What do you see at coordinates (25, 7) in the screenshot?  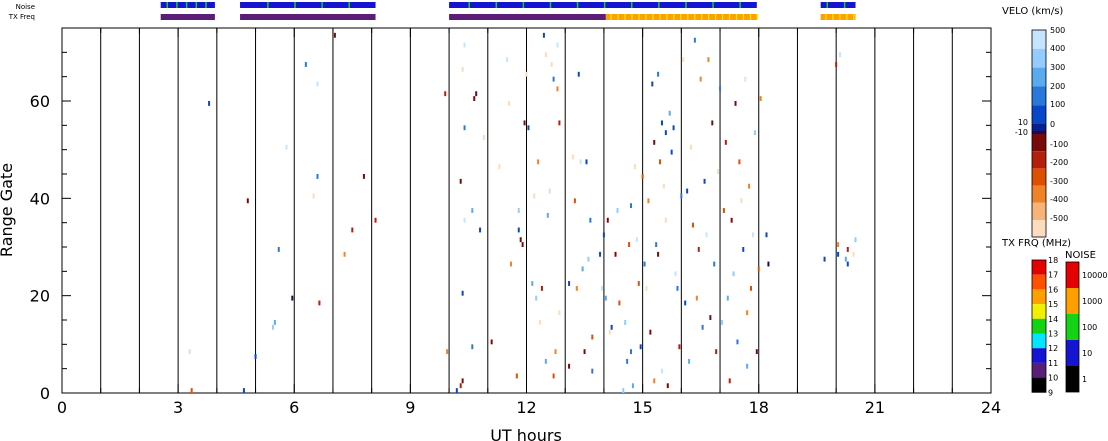 I see `noise-strip-label: Noise` at bounding box center [25, 7].